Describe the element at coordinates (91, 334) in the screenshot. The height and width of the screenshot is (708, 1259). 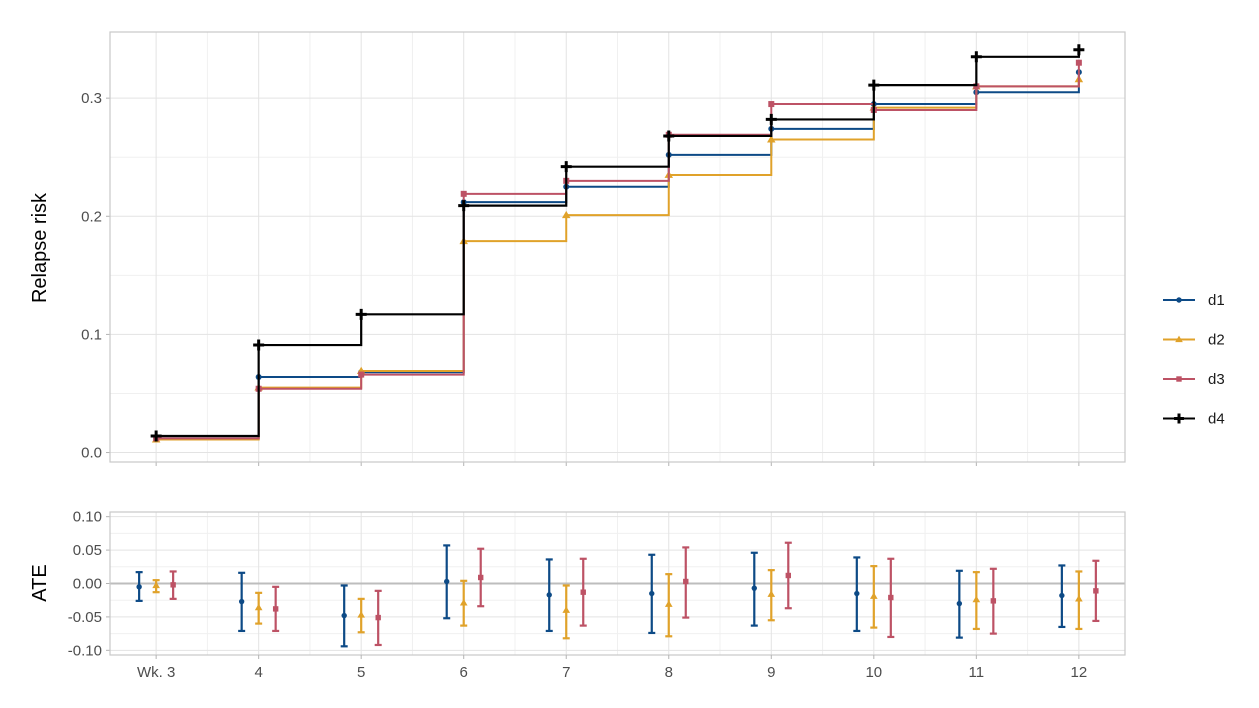
I see `risk-y-tick-label: 0.1` at that location.